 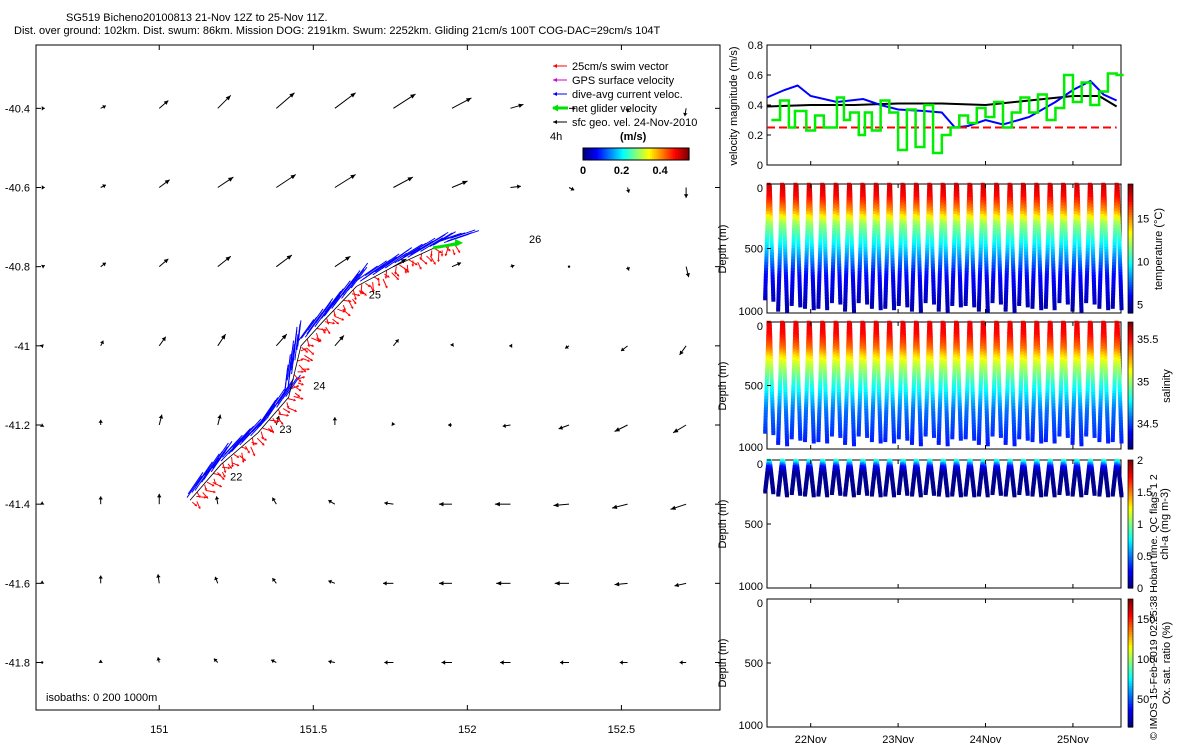 What do you see at coordinates (627, 95) in the screenshot?
I see `legend-label: dive-avg current veloc.` at bounding box center [627, 95].